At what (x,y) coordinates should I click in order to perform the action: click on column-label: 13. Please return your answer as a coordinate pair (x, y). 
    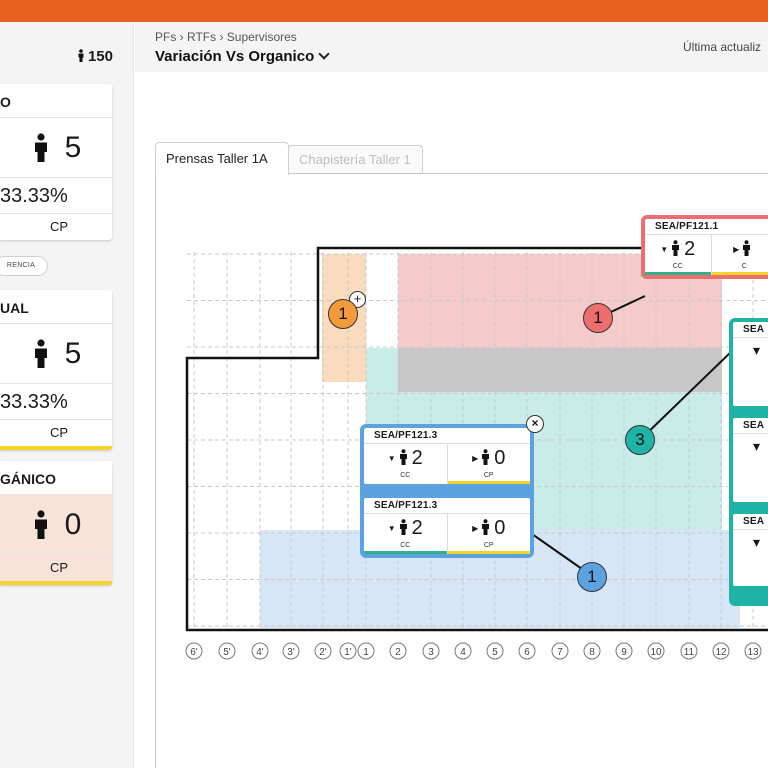
    Looking at the image, I should click on (753, 652).